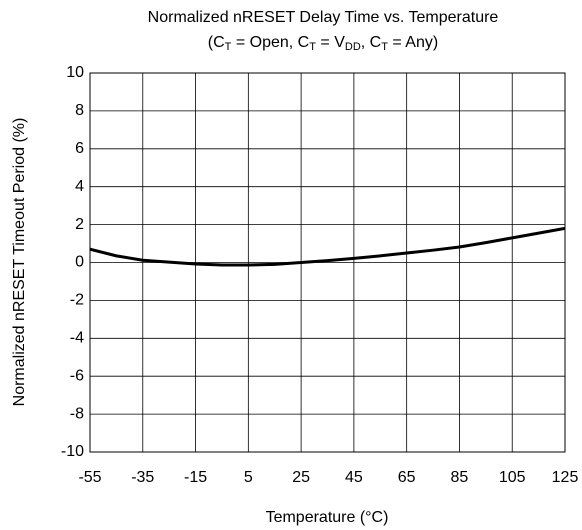 This screenshot has height=530, width=582. What do you see at coordinates (89, 477) in the screenshot?
I see `x-tick-label: -55` at bounding box center [89, 477].